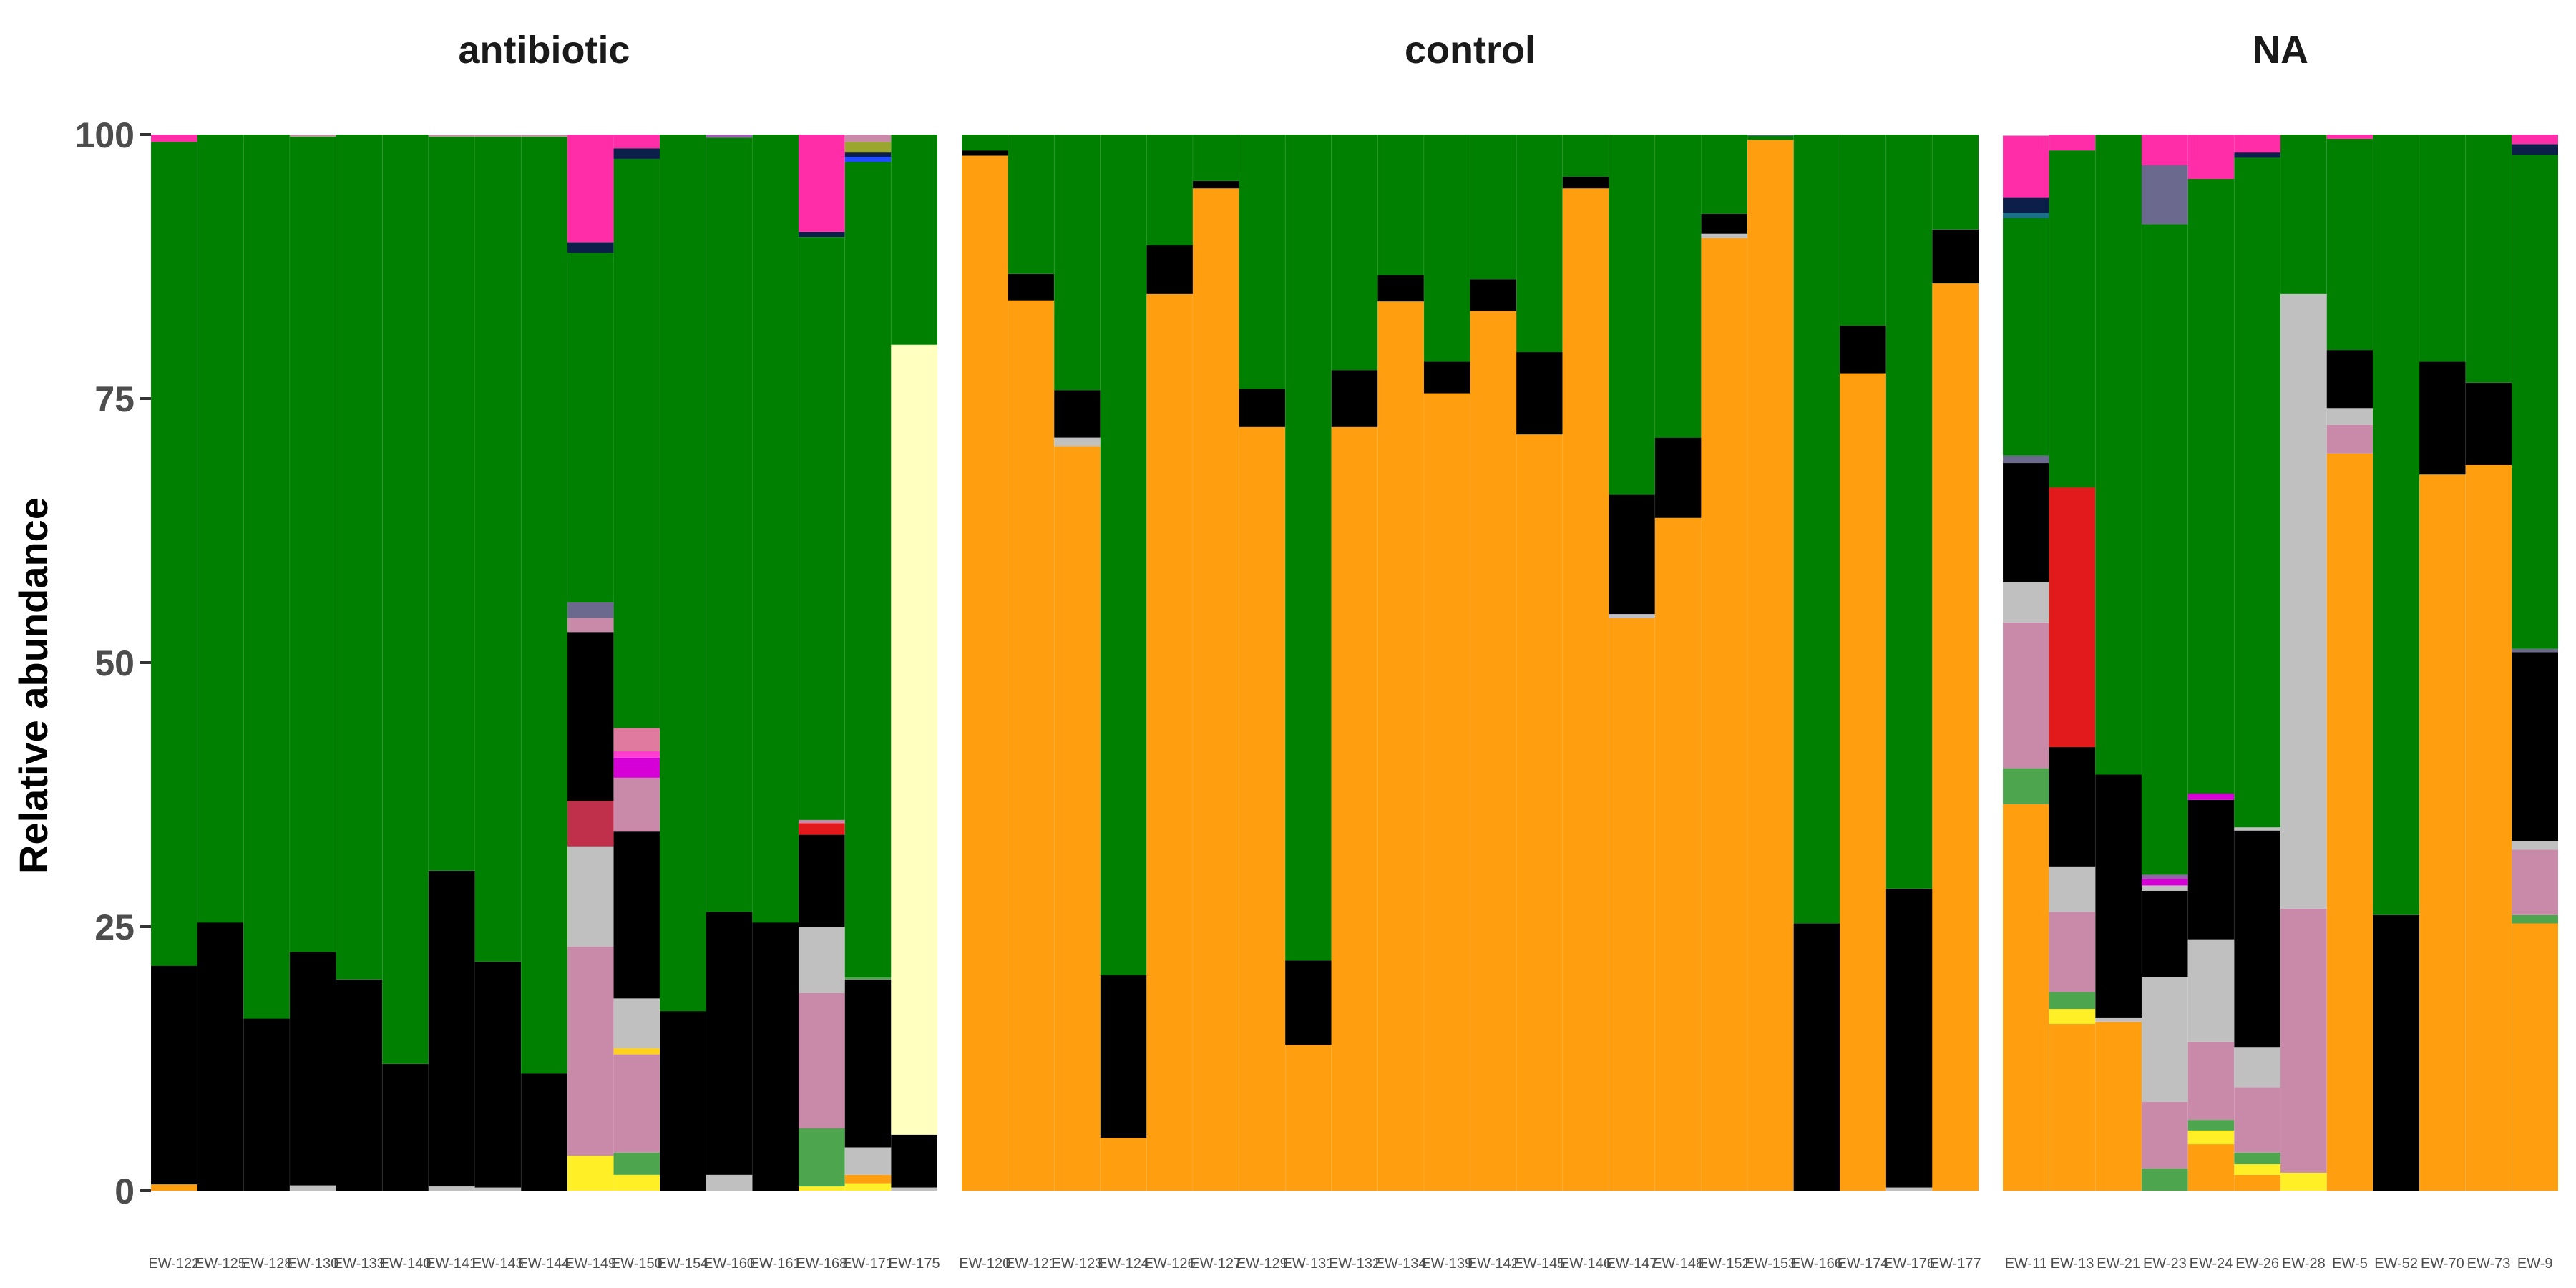  Describe the element at coordinates (2535, 1264) in the screenshot. I see `x-tick-label: EW-9` at that location.